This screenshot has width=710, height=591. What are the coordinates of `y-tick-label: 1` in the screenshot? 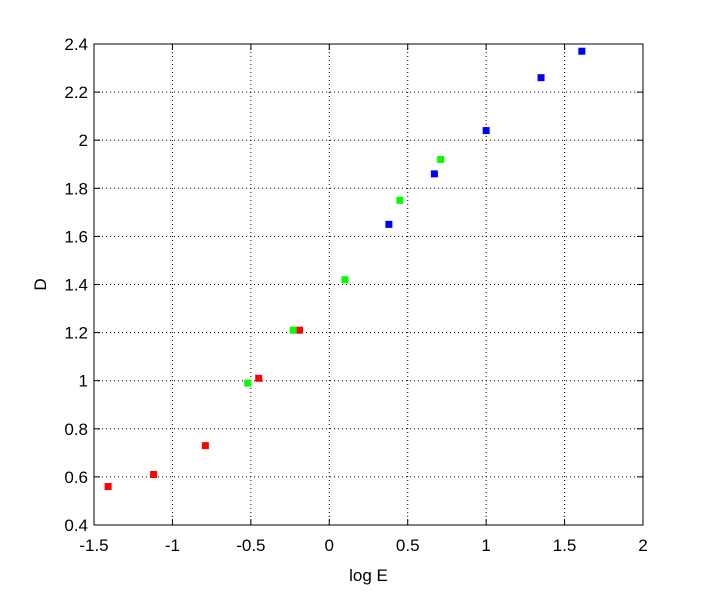 It's located at (83, 381).